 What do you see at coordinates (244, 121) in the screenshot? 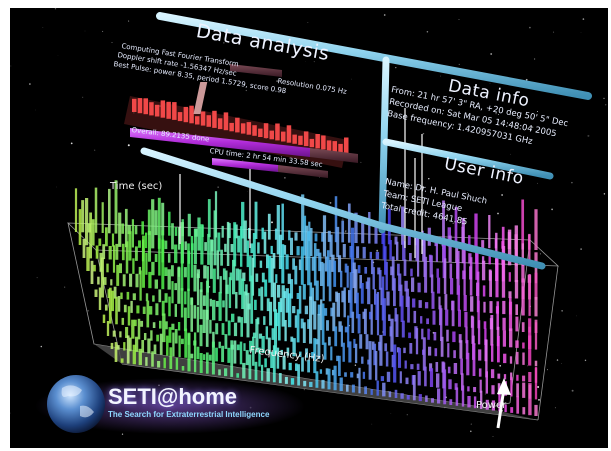
I see `progress-bars` at bounding box center [244, 121].